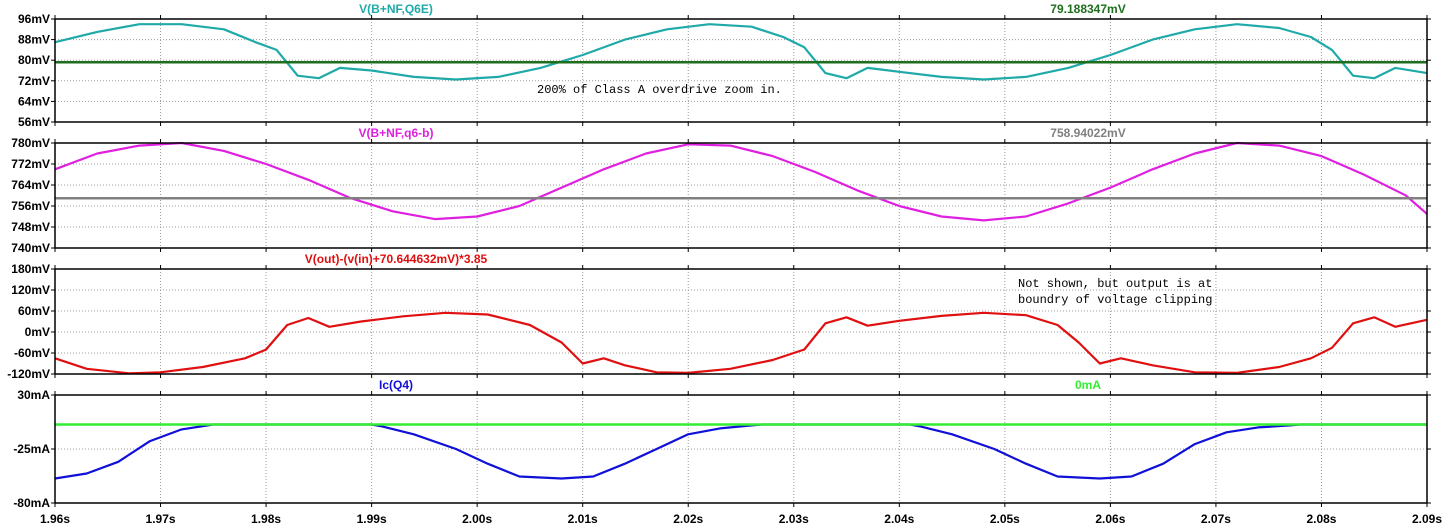 This screenshot has width=1456, height=529. Describe the element at coordinates (1087, 133) in the screenshot. I see `series-readout: 758.94022mV` at that location.